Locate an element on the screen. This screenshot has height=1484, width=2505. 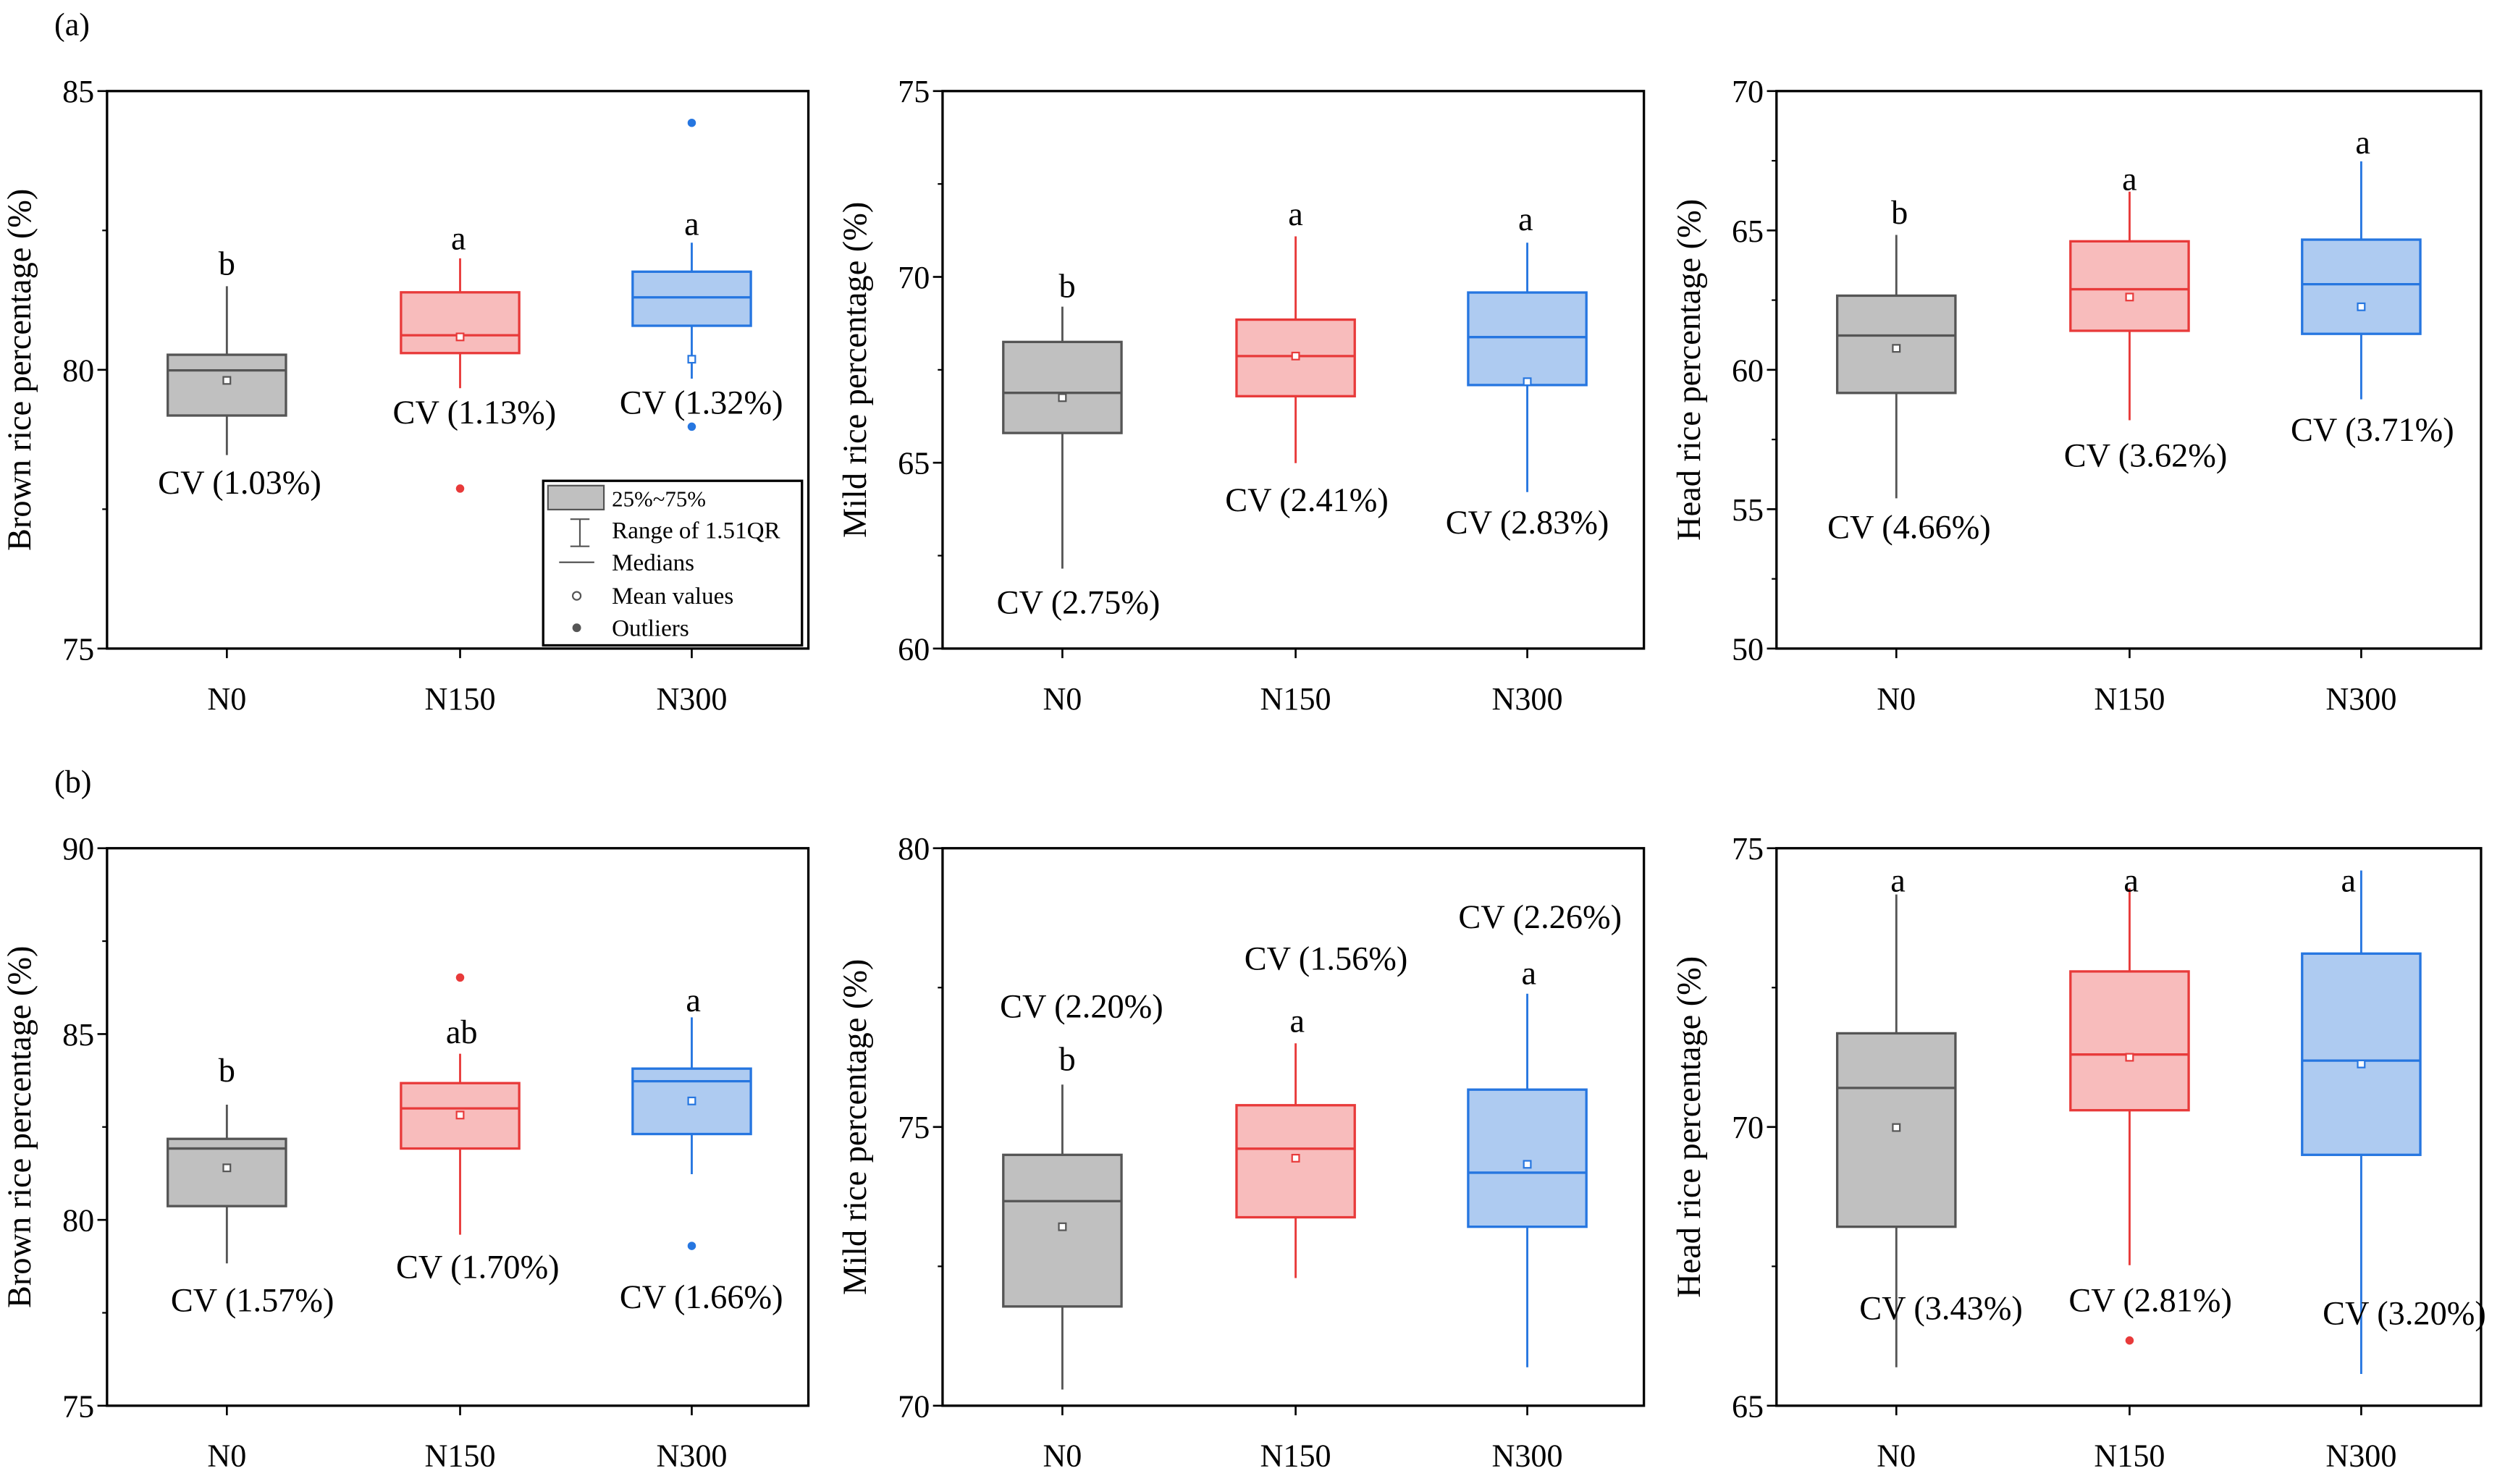
cv-label: CV (2.81%) is located at coordinates (2150, 1301).